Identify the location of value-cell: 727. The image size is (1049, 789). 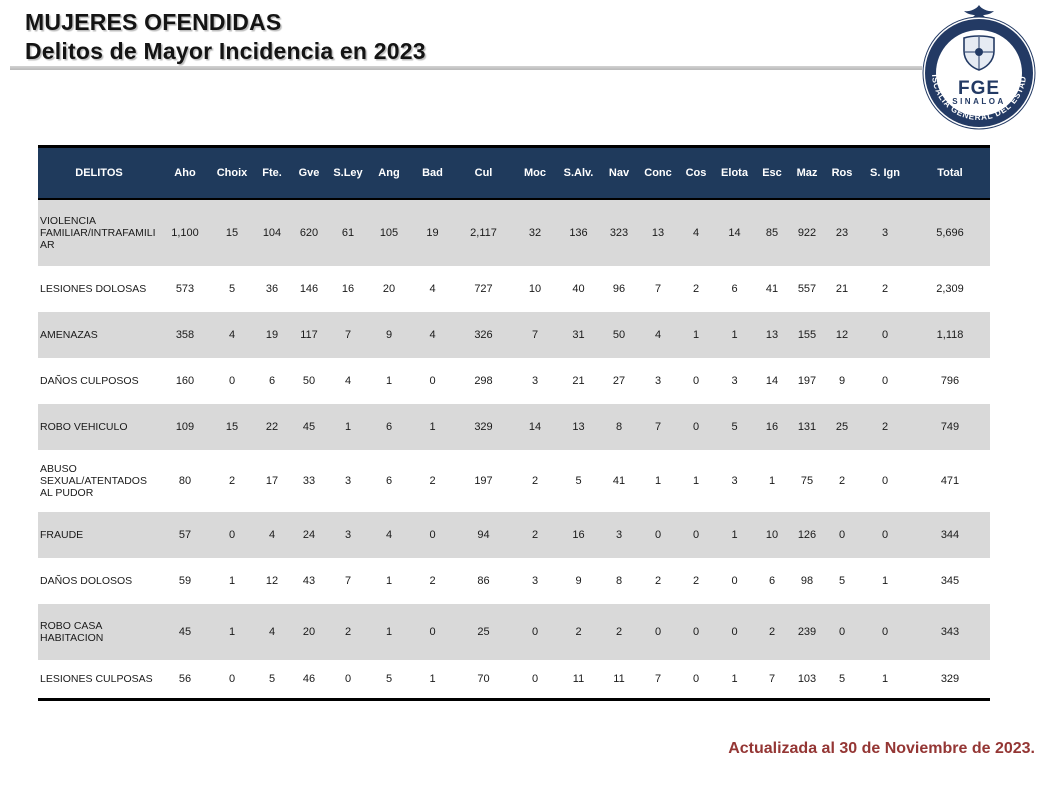
(483, 288).